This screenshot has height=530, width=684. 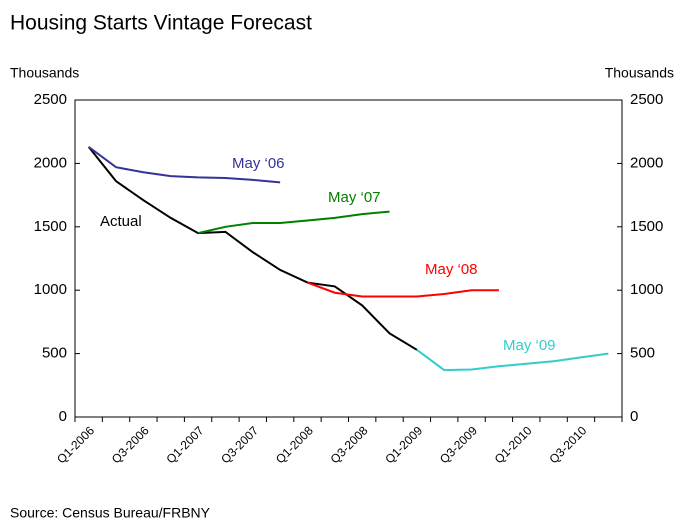 What do you see at coordinates (458, 444) in the screenshot?
I see `x-tick-label: Q3-2009` at bounding box center [458, 444].